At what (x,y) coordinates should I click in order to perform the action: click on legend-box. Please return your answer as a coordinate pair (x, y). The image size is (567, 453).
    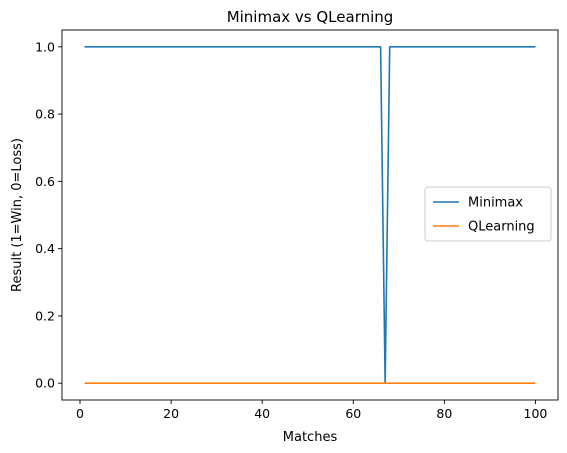
    Looking at the image, I should click on (488, 214).